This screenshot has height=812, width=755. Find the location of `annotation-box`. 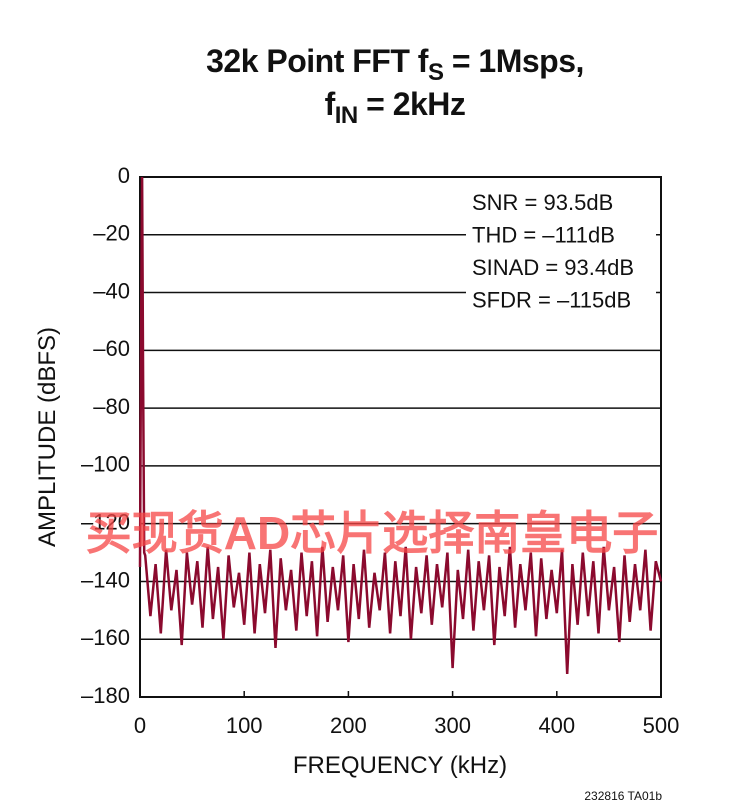

annotation-box is located at coordinates (561, 252).